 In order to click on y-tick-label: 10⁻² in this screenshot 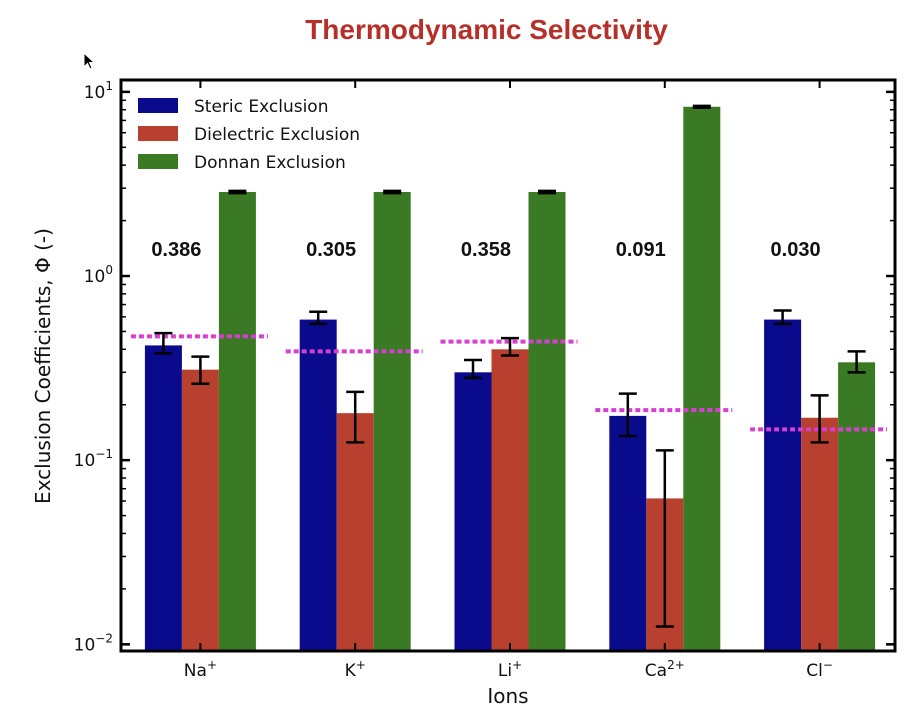, I will do `click(93, 643)`.